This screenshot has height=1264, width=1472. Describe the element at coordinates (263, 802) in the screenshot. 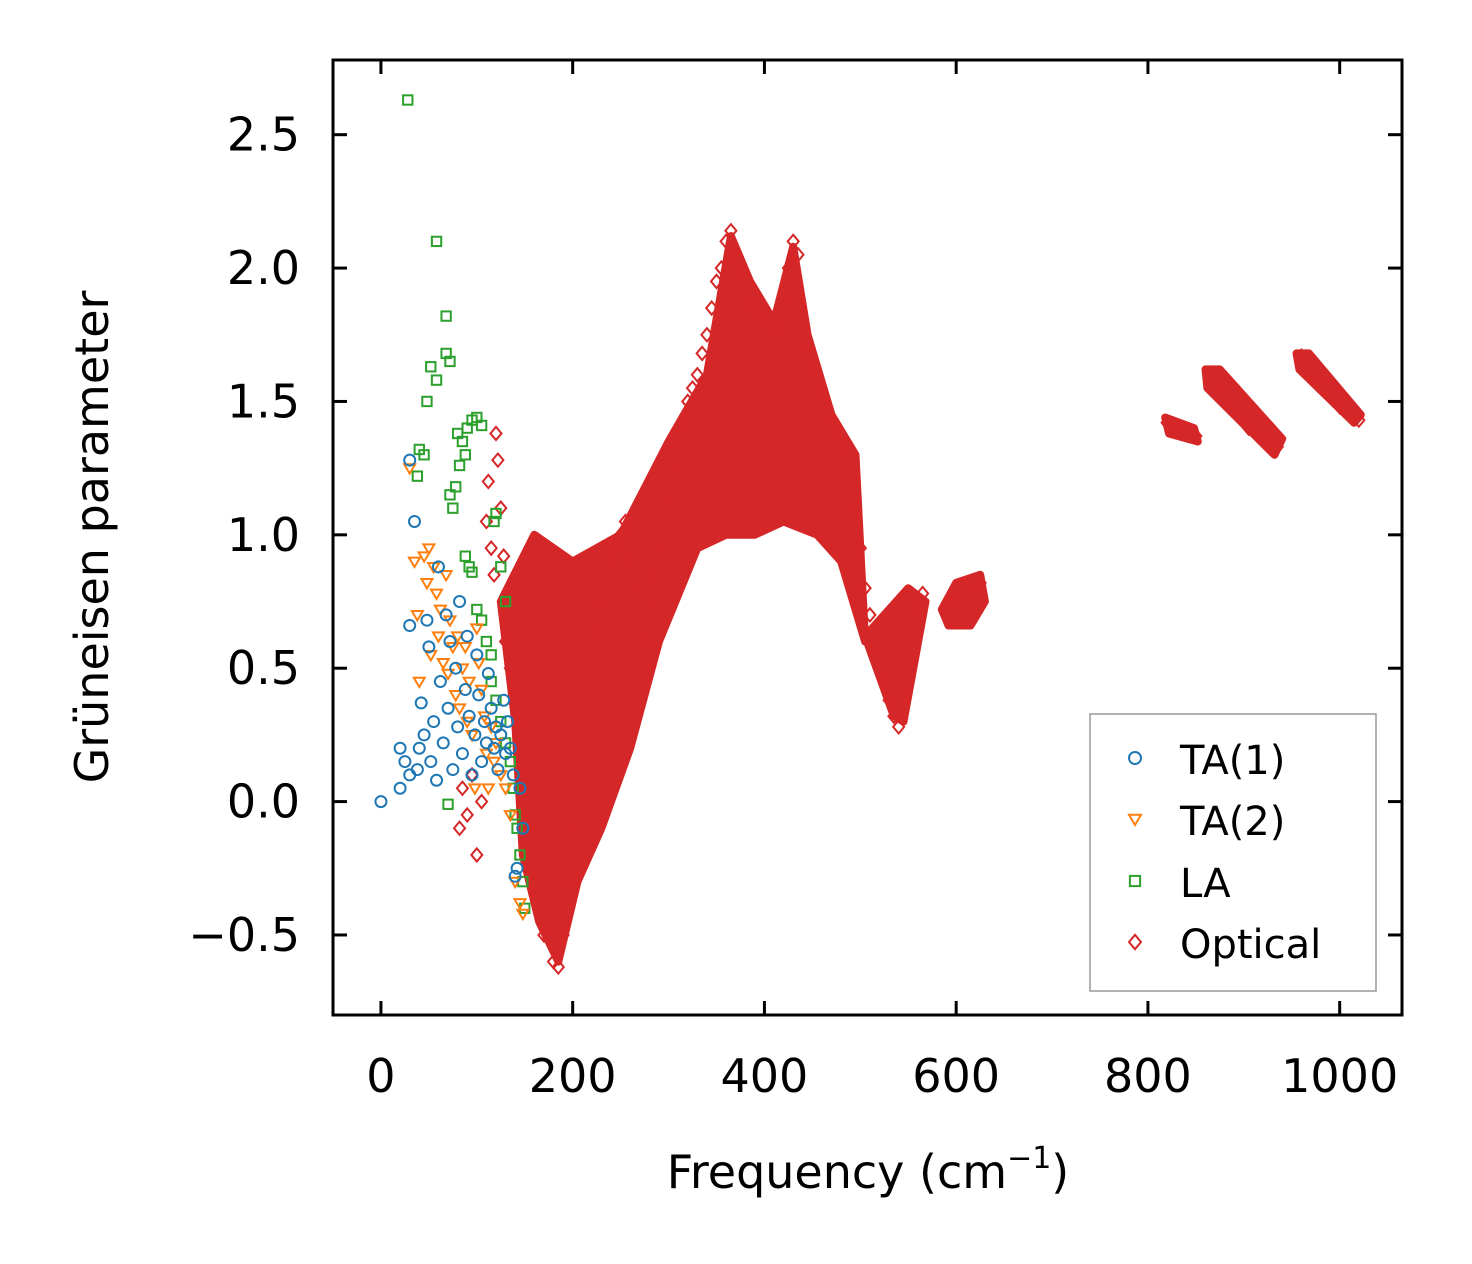

I see `y-tick-label-1: 0.0` at that location.